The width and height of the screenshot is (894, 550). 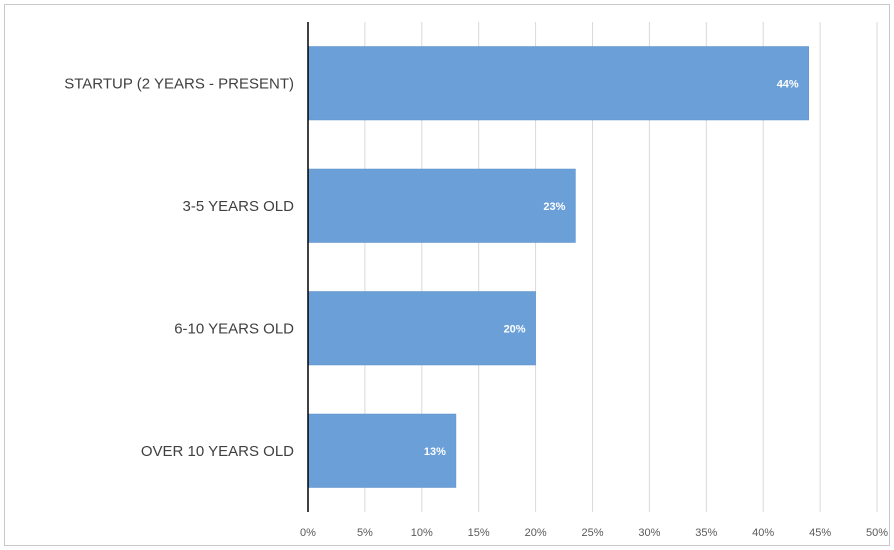 What do you see at coordinates (435, 452) in the screenshot?
I see `data-label: 13%` at bounding box center [435, 452].